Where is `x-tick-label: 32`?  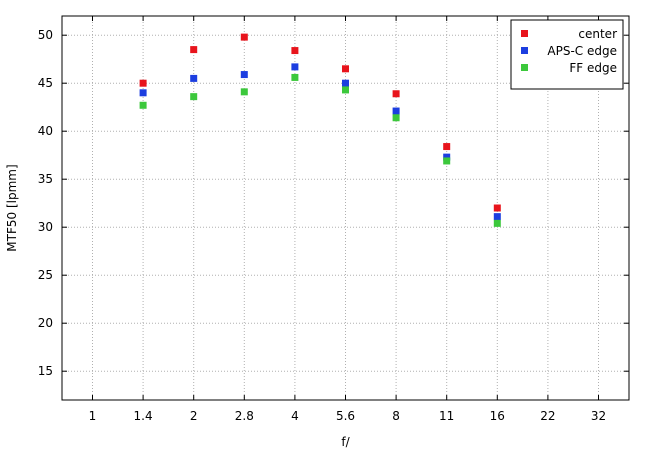 x-tick-label: 32 is located at coordinates (598, 416).